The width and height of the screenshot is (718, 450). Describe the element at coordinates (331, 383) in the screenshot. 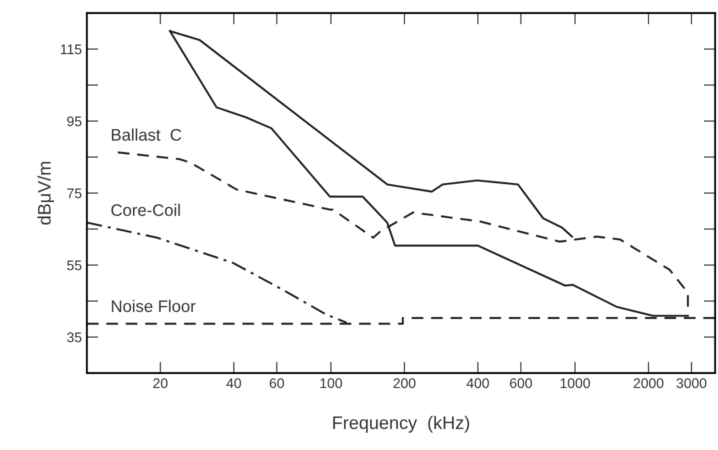

I see `x-tick-label: 100` at that location.